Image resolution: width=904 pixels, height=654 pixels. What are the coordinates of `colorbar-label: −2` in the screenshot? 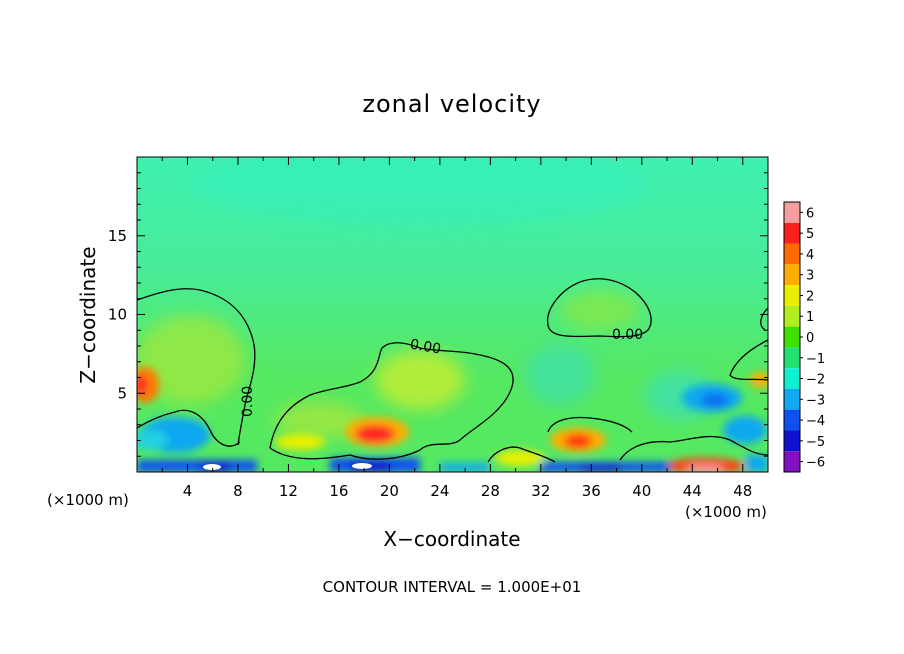 It's located at (815, 380).